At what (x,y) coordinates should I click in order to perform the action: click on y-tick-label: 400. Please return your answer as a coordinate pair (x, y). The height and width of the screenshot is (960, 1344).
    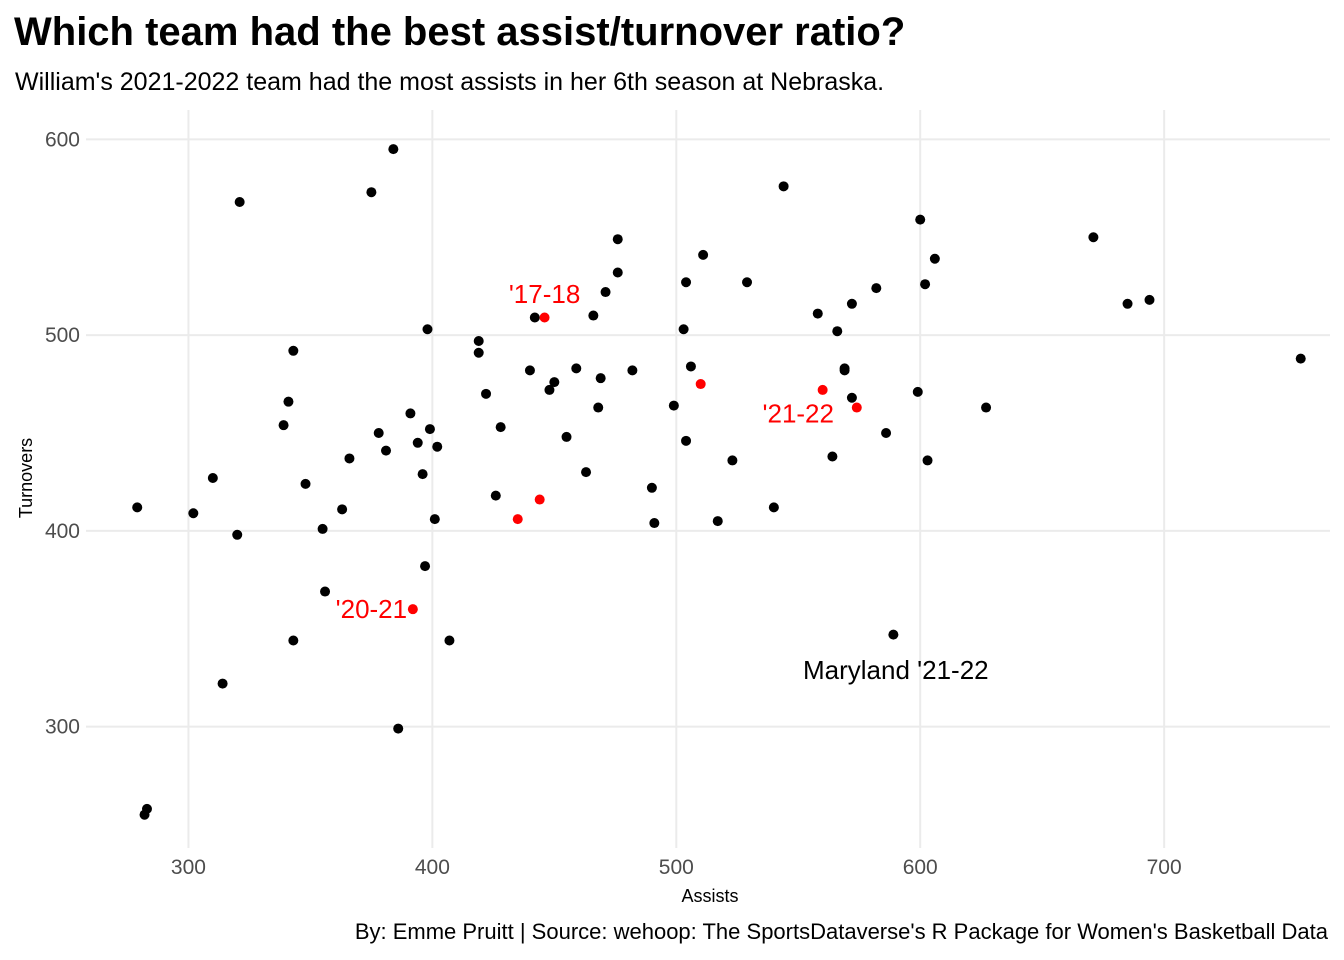
    Looking at the image, I should click on (62, 531).